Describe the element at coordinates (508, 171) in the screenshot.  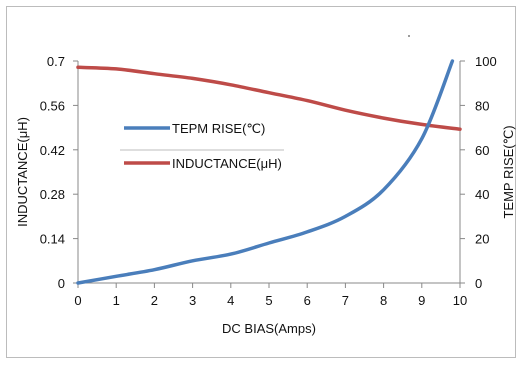
I see `y-right-axis-title: TEMP RISE(℃)` at that location.